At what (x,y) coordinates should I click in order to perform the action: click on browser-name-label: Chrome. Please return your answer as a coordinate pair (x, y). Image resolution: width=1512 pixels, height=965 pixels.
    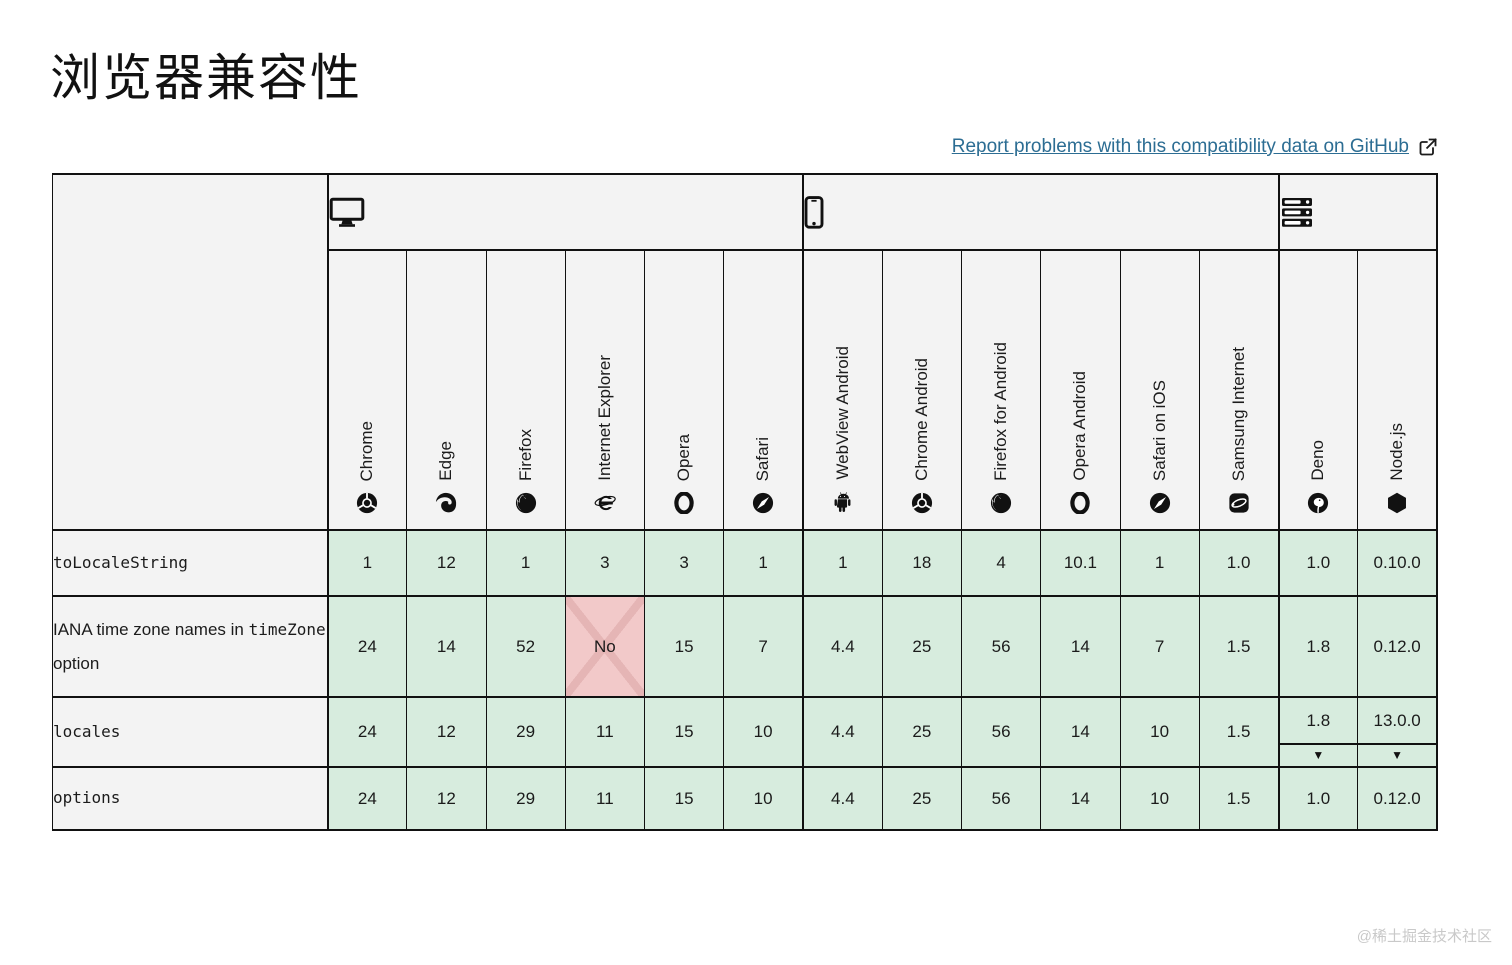
    Looking at the image, I should click on (367, 450).